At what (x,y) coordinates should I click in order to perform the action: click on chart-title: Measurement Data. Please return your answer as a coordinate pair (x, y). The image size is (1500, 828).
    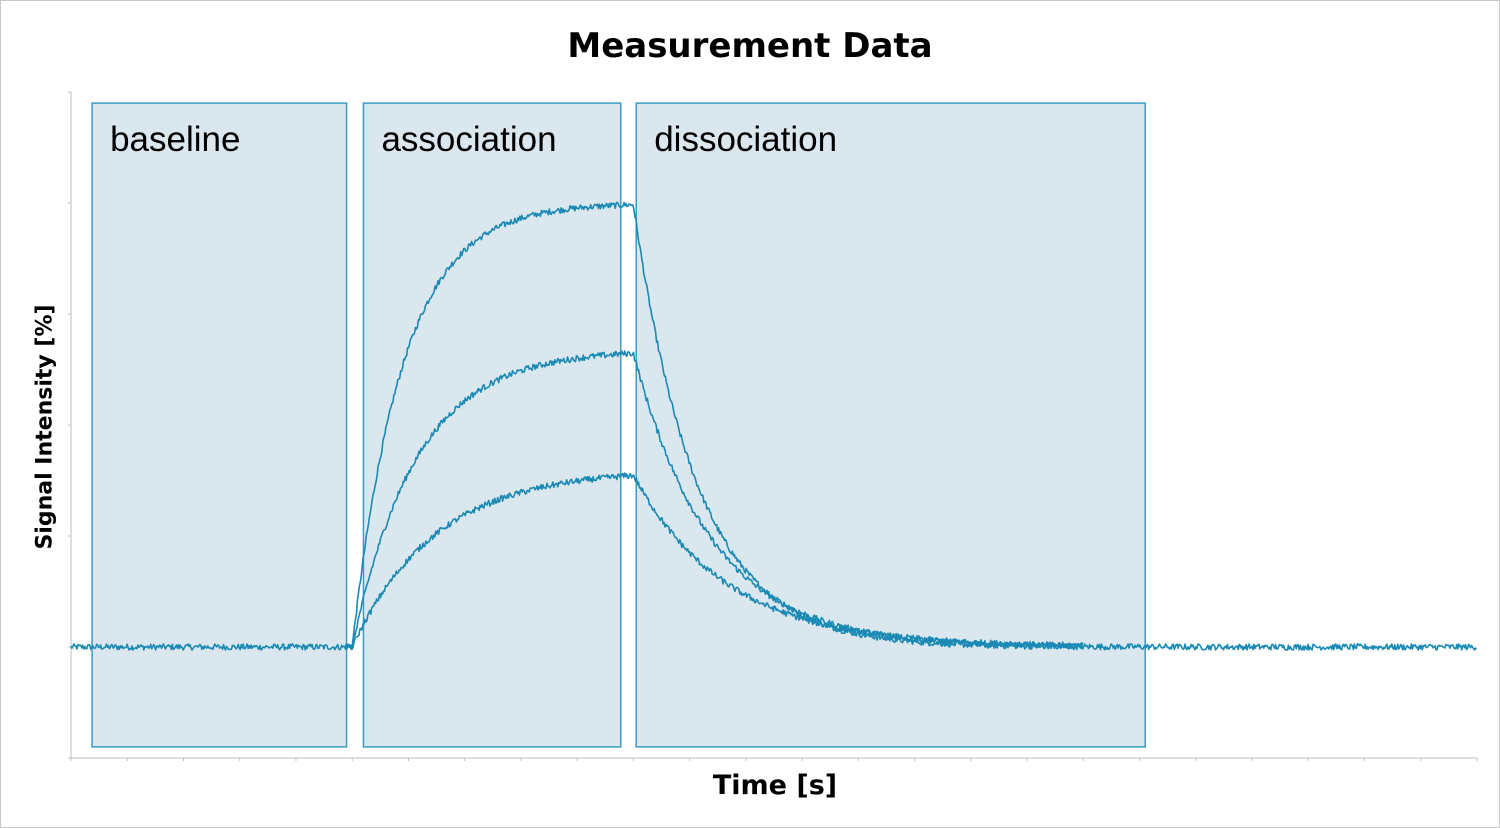
    Looking at the image, I should click on (750, 46).